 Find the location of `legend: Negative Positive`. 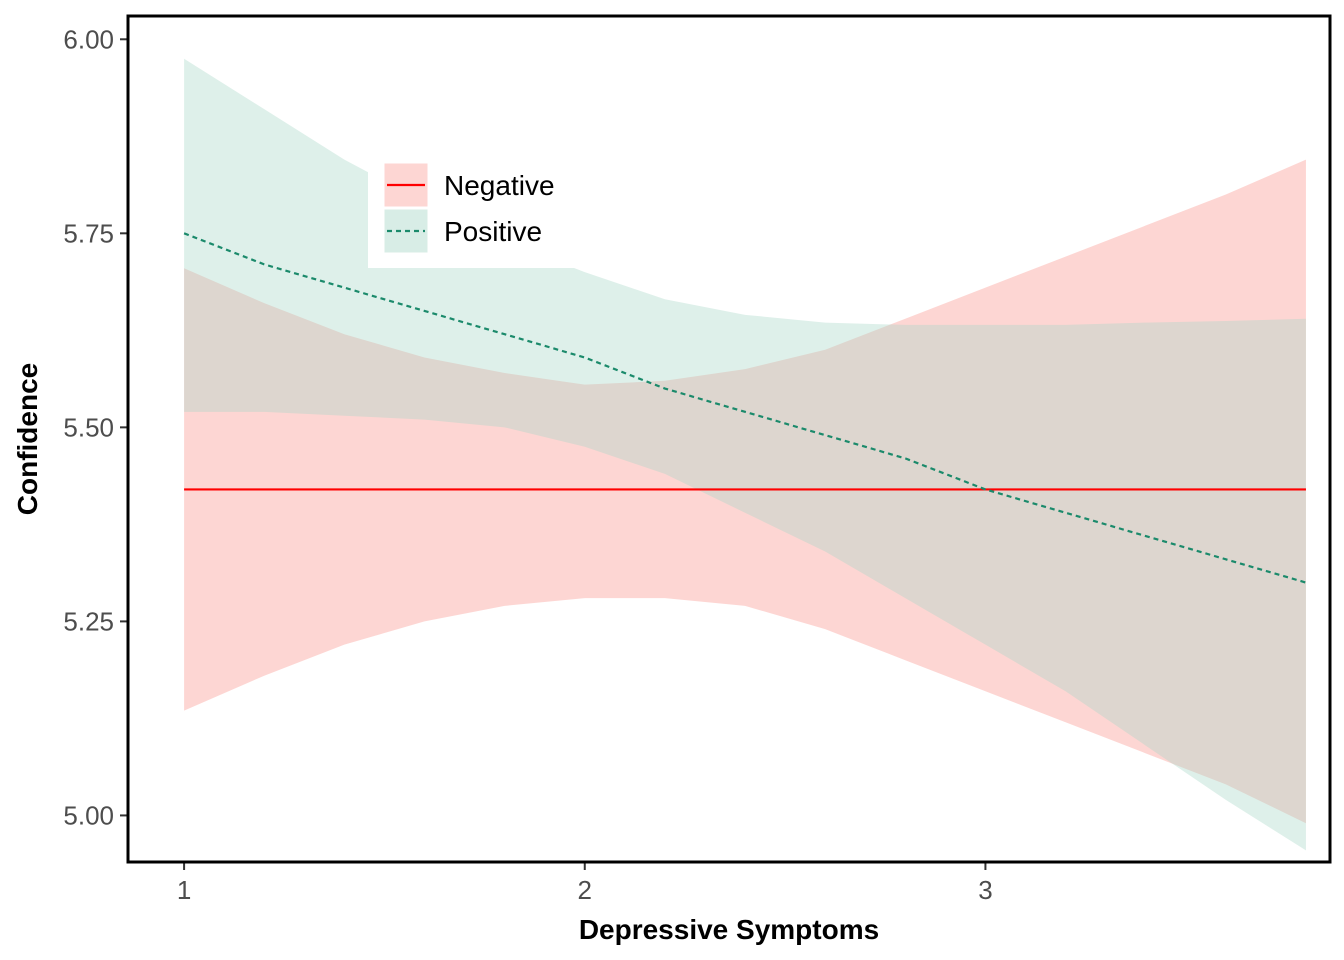

legend: Negative Positive is located at coordinates (477, 209).